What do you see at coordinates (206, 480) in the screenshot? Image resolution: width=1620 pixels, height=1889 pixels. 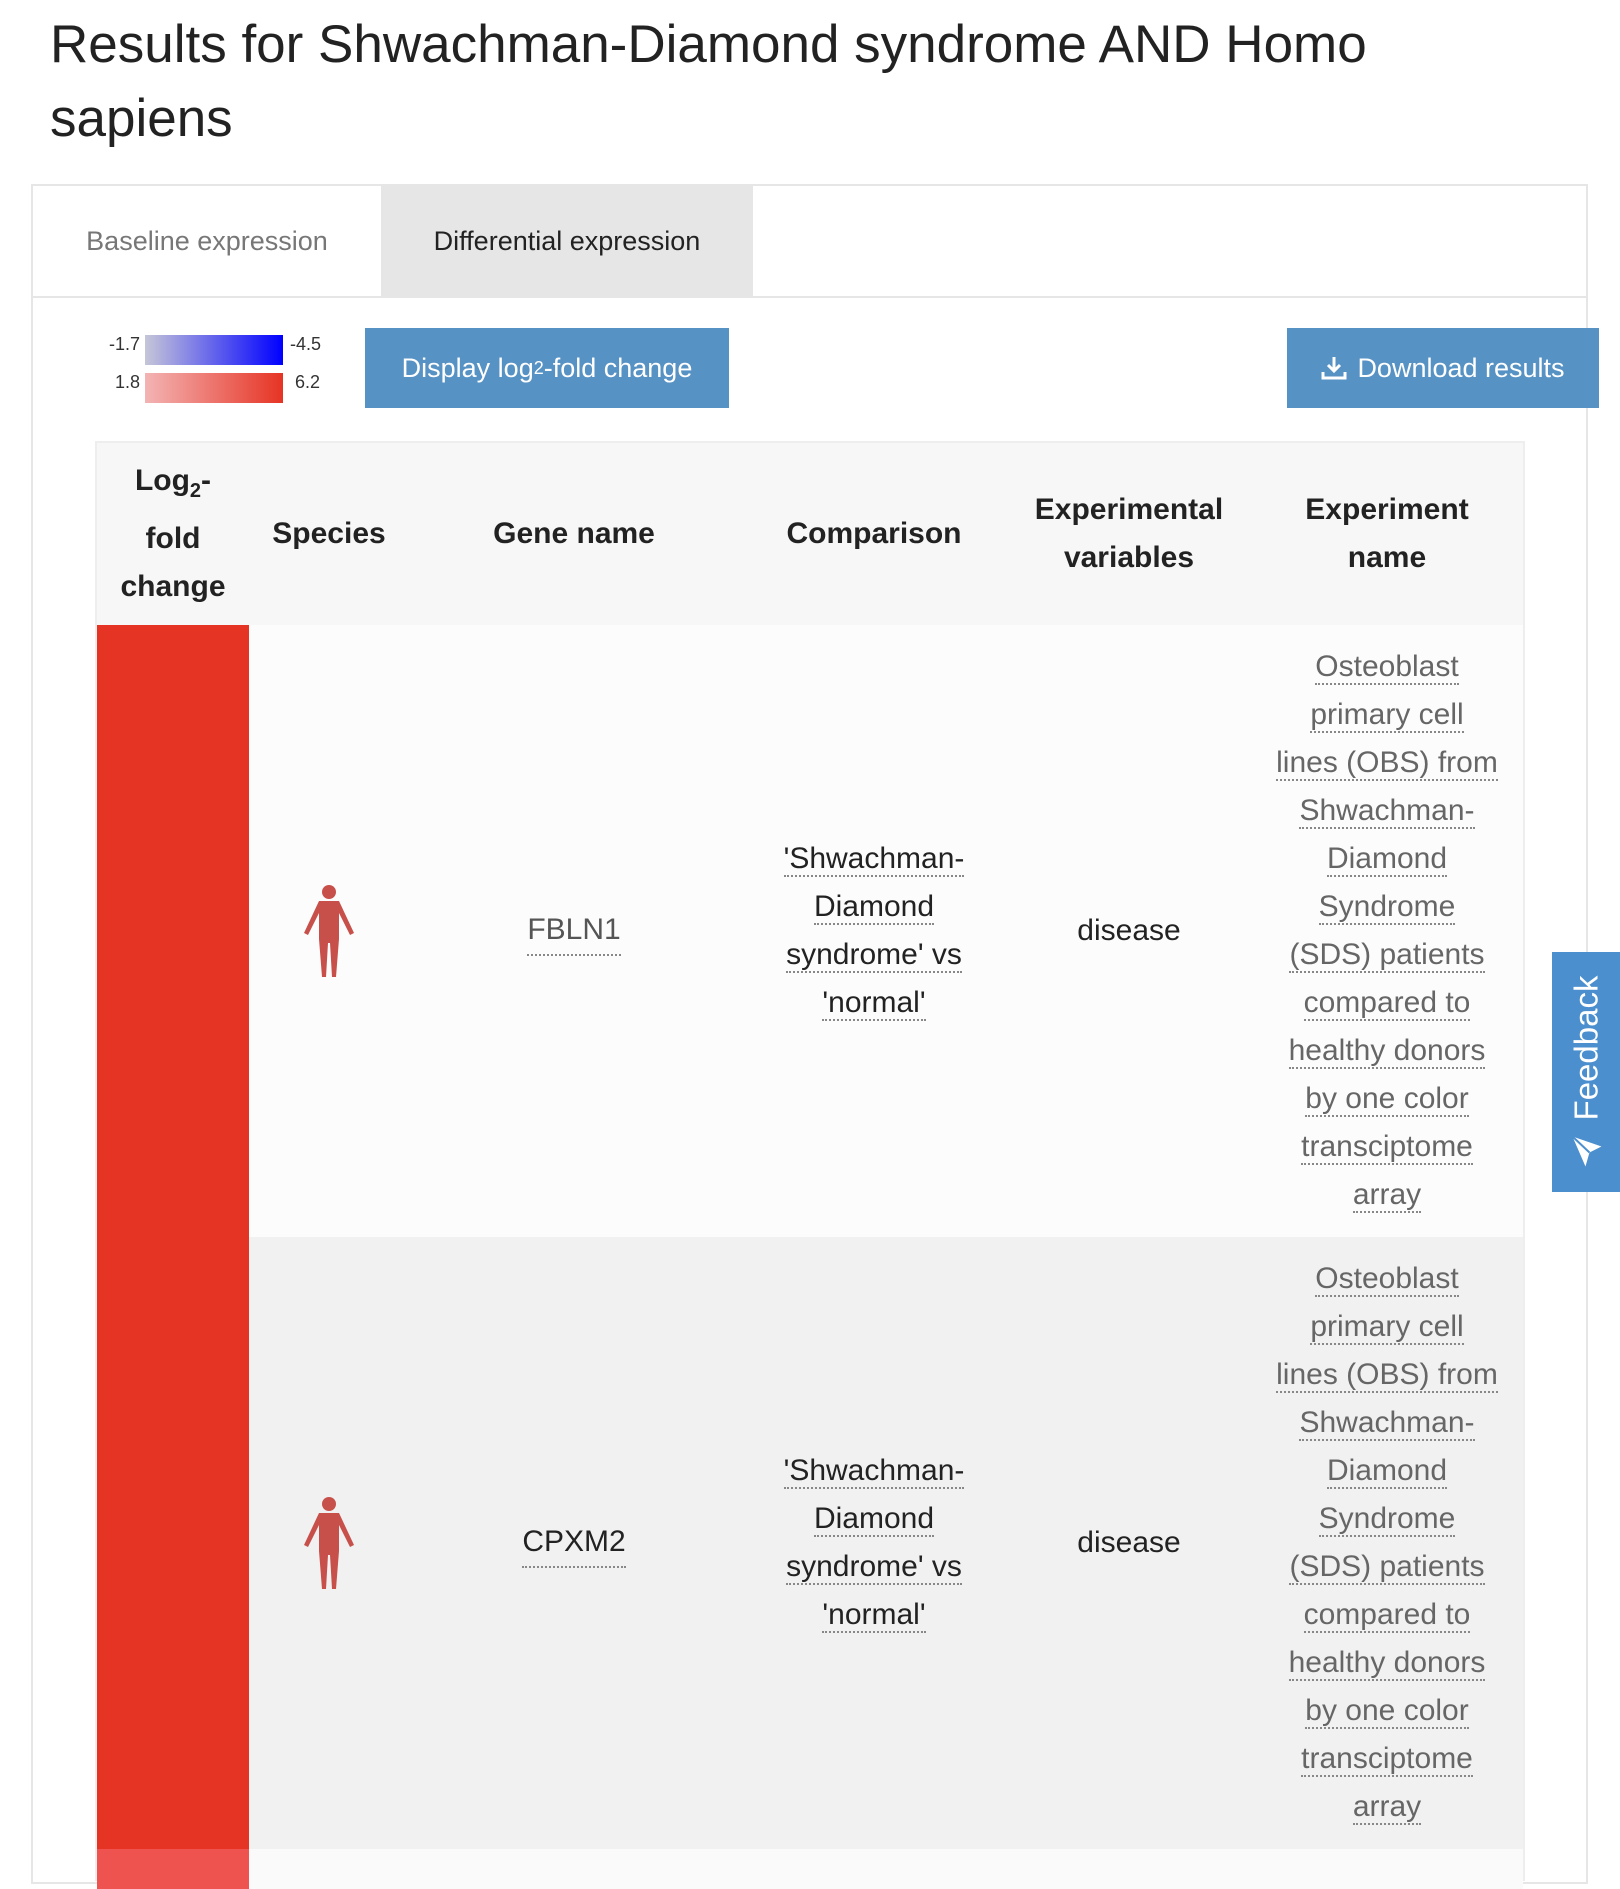 I see `header-log2-suffix: -` at bounding box center [206, 480].